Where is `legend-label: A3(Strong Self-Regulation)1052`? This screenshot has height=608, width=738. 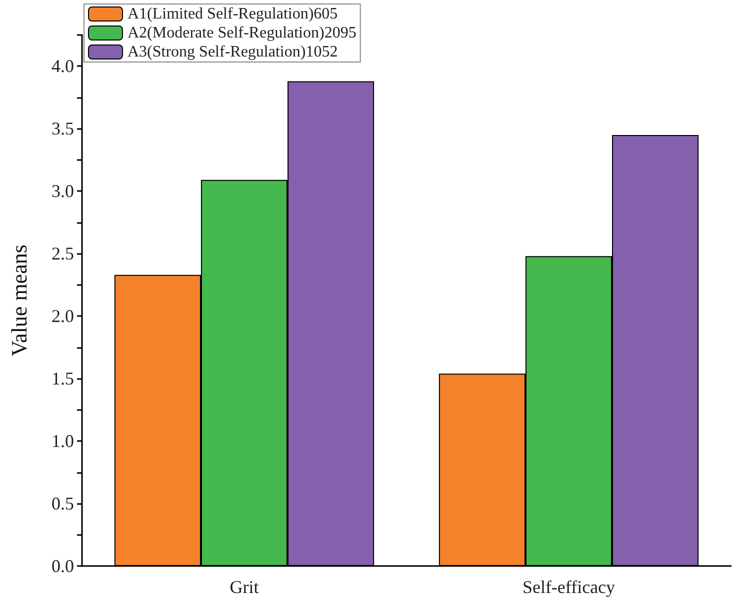 legend-label: A3(Strong Self-Regulation)1052 is located at coordinates (233, 52).